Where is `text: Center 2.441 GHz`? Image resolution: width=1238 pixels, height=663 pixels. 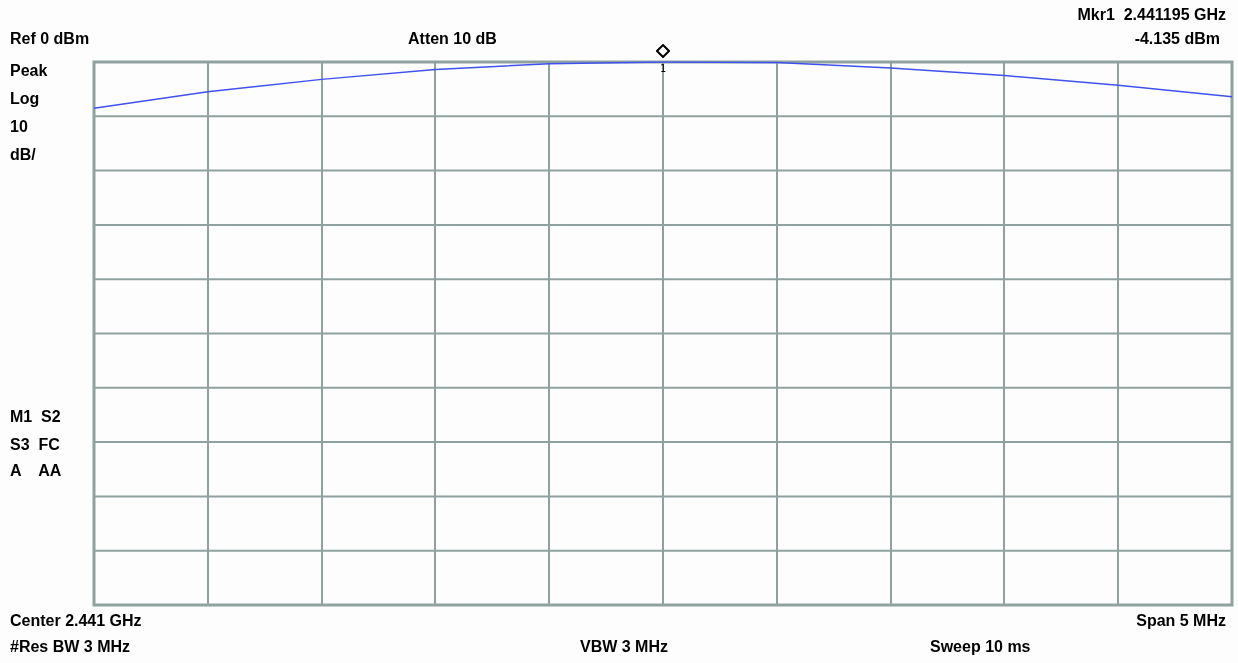
text: Center 2.441 GHz is located at coordinates (76, 621).